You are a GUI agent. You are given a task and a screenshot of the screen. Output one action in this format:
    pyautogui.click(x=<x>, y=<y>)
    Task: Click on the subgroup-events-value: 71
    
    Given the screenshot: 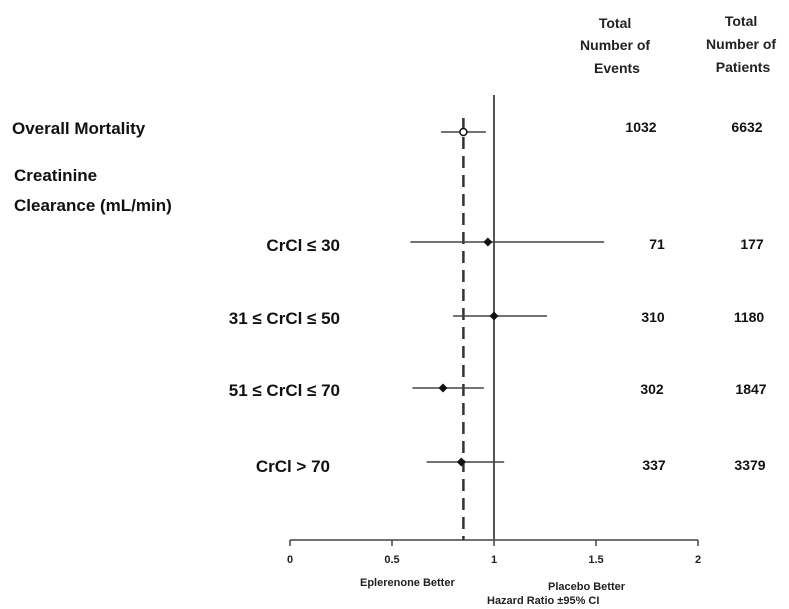 What is the action you would take?
    pyautogui.click(x=657, y=244)
    